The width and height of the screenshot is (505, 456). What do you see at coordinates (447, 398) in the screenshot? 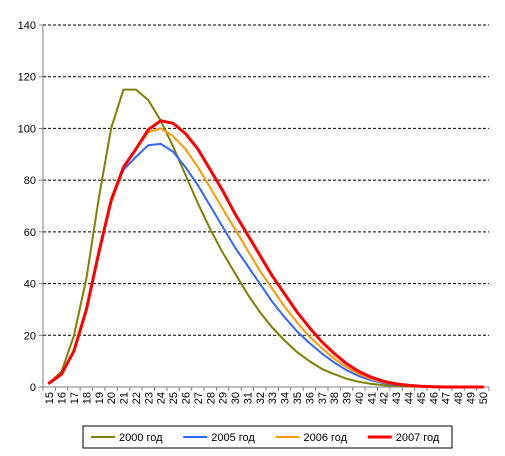
I see `x-tick-label: 47` at bounding box center [447, 398].